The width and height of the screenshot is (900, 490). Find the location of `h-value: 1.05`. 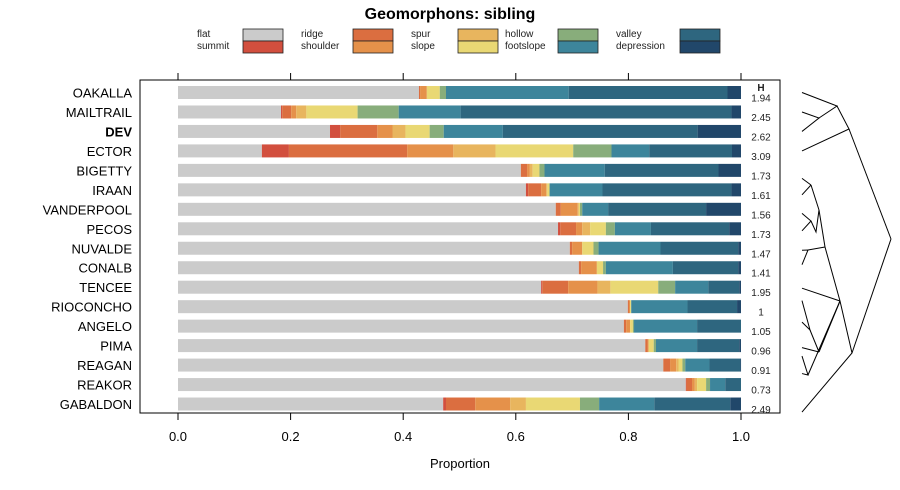

h-value: 1.05 is located at coordinates (761, 332).